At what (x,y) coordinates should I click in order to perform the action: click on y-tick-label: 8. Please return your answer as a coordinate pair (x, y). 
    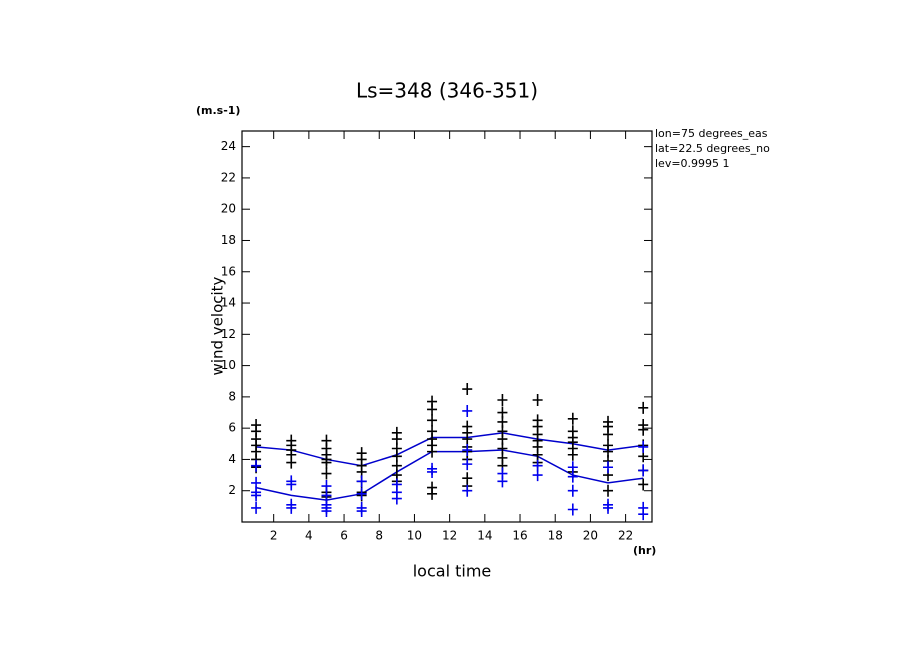
    Looking at the image, I should click on (232, 396).